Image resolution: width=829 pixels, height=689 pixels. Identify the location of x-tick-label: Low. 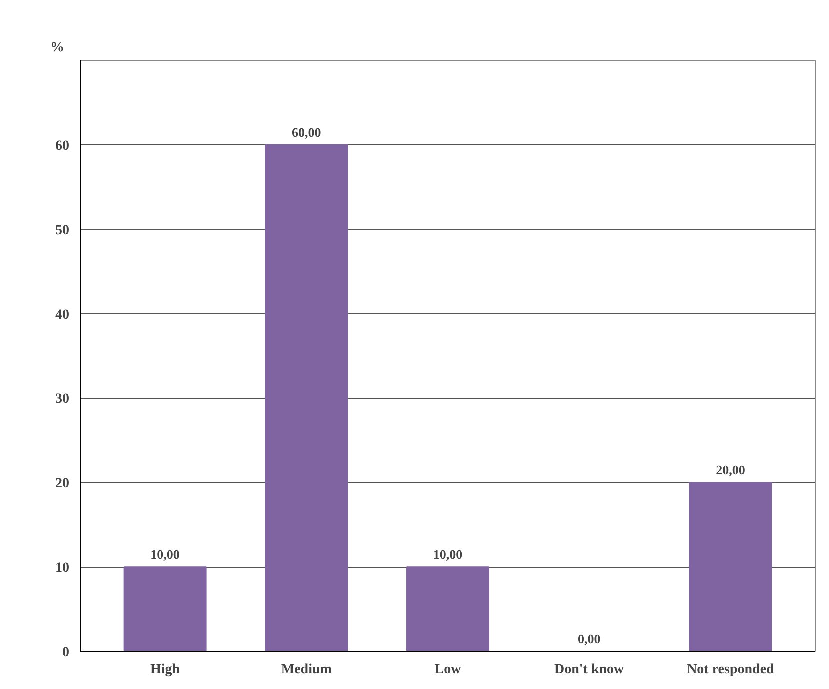
(448, 670).